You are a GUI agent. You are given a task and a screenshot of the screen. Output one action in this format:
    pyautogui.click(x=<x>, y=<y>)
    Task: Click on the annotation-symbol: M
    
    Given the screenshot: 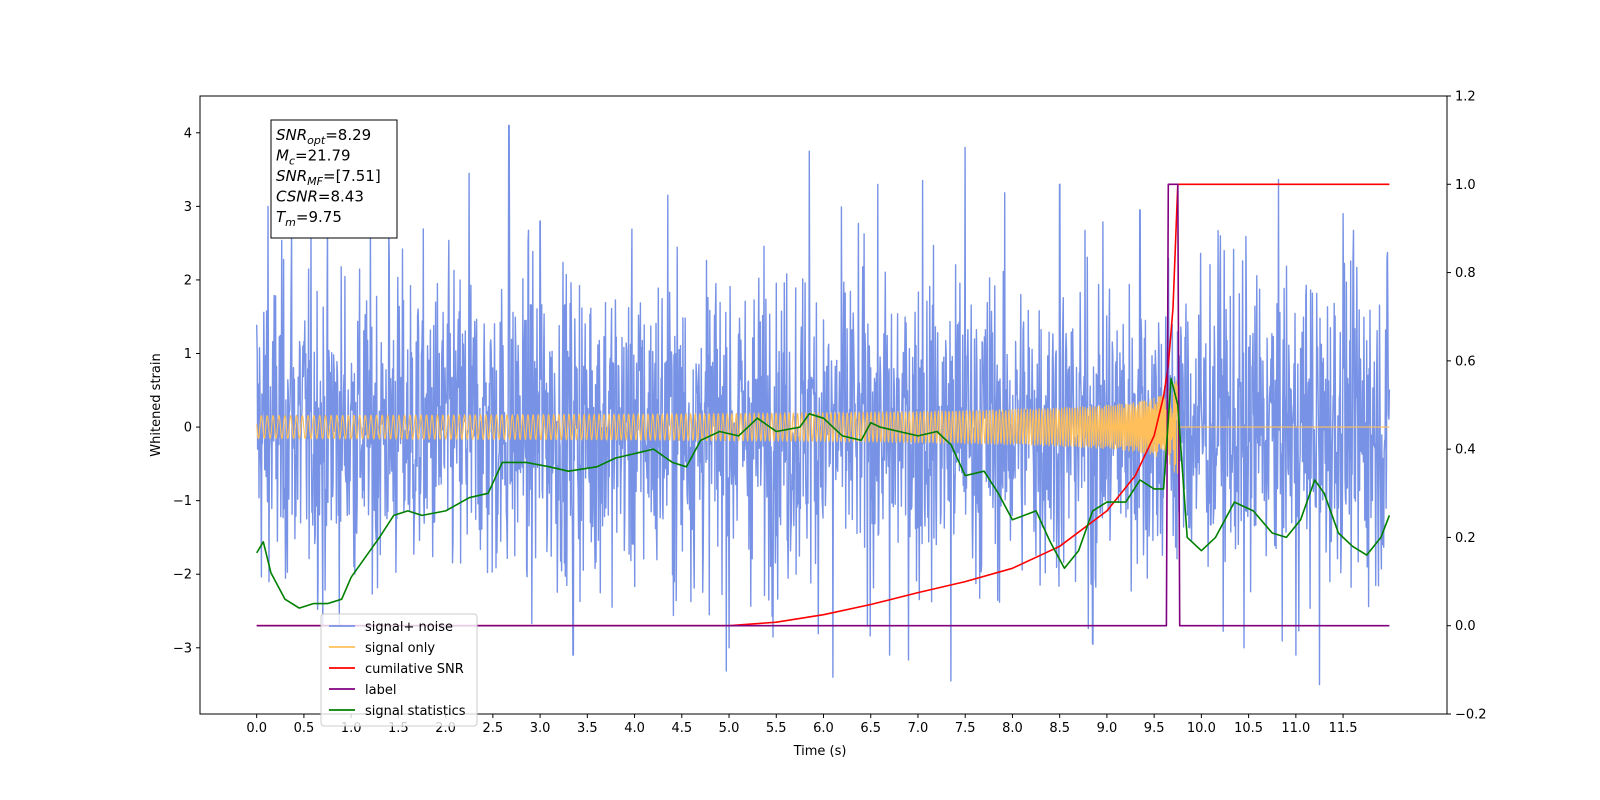 What is the action you would take?
    pyautogui.click(x=282, y=156)
    